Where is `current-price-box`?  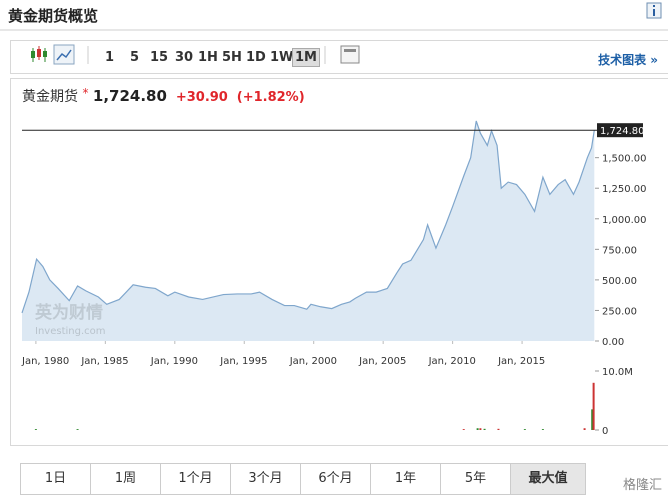
current-price-box is located at coordinates (620, 130).